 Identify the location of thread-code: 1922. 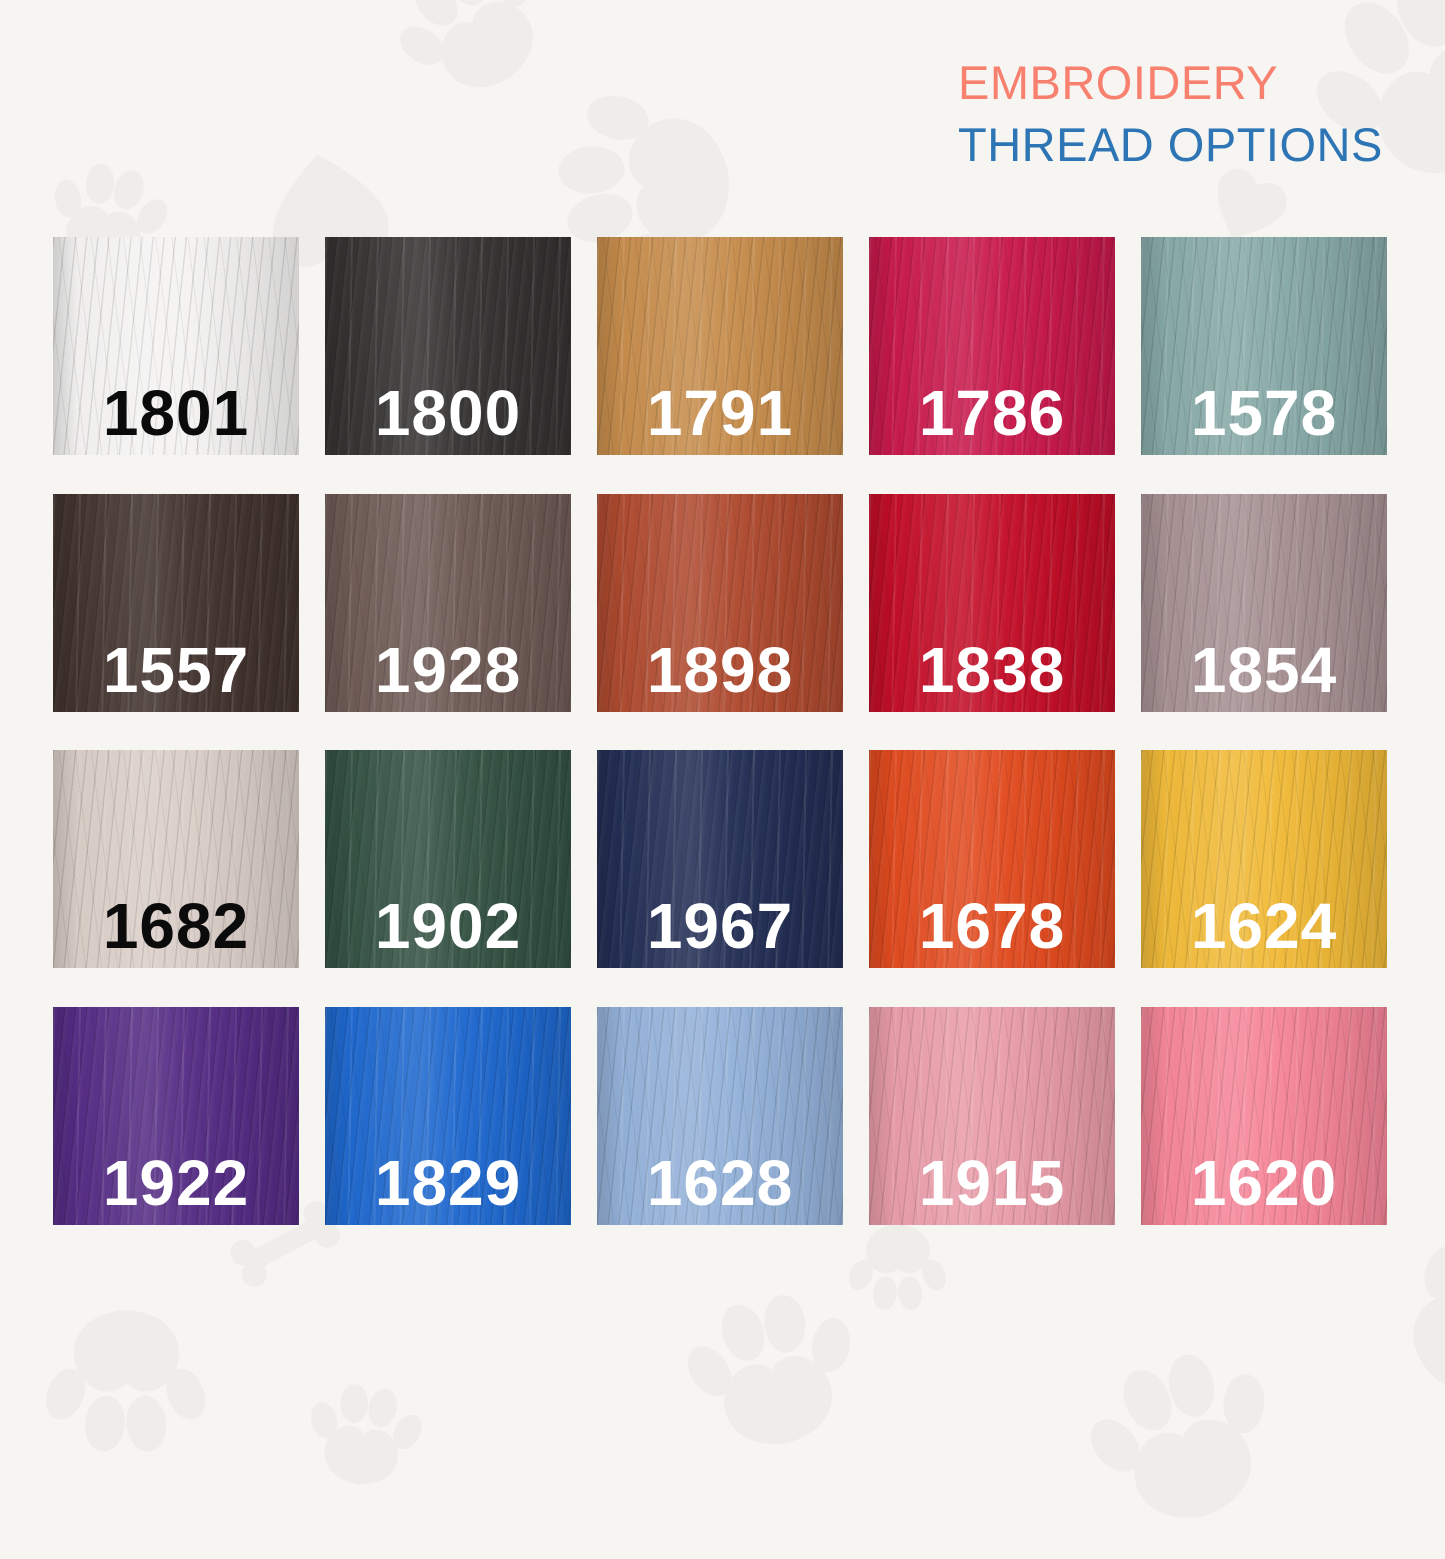
(176, 1182).